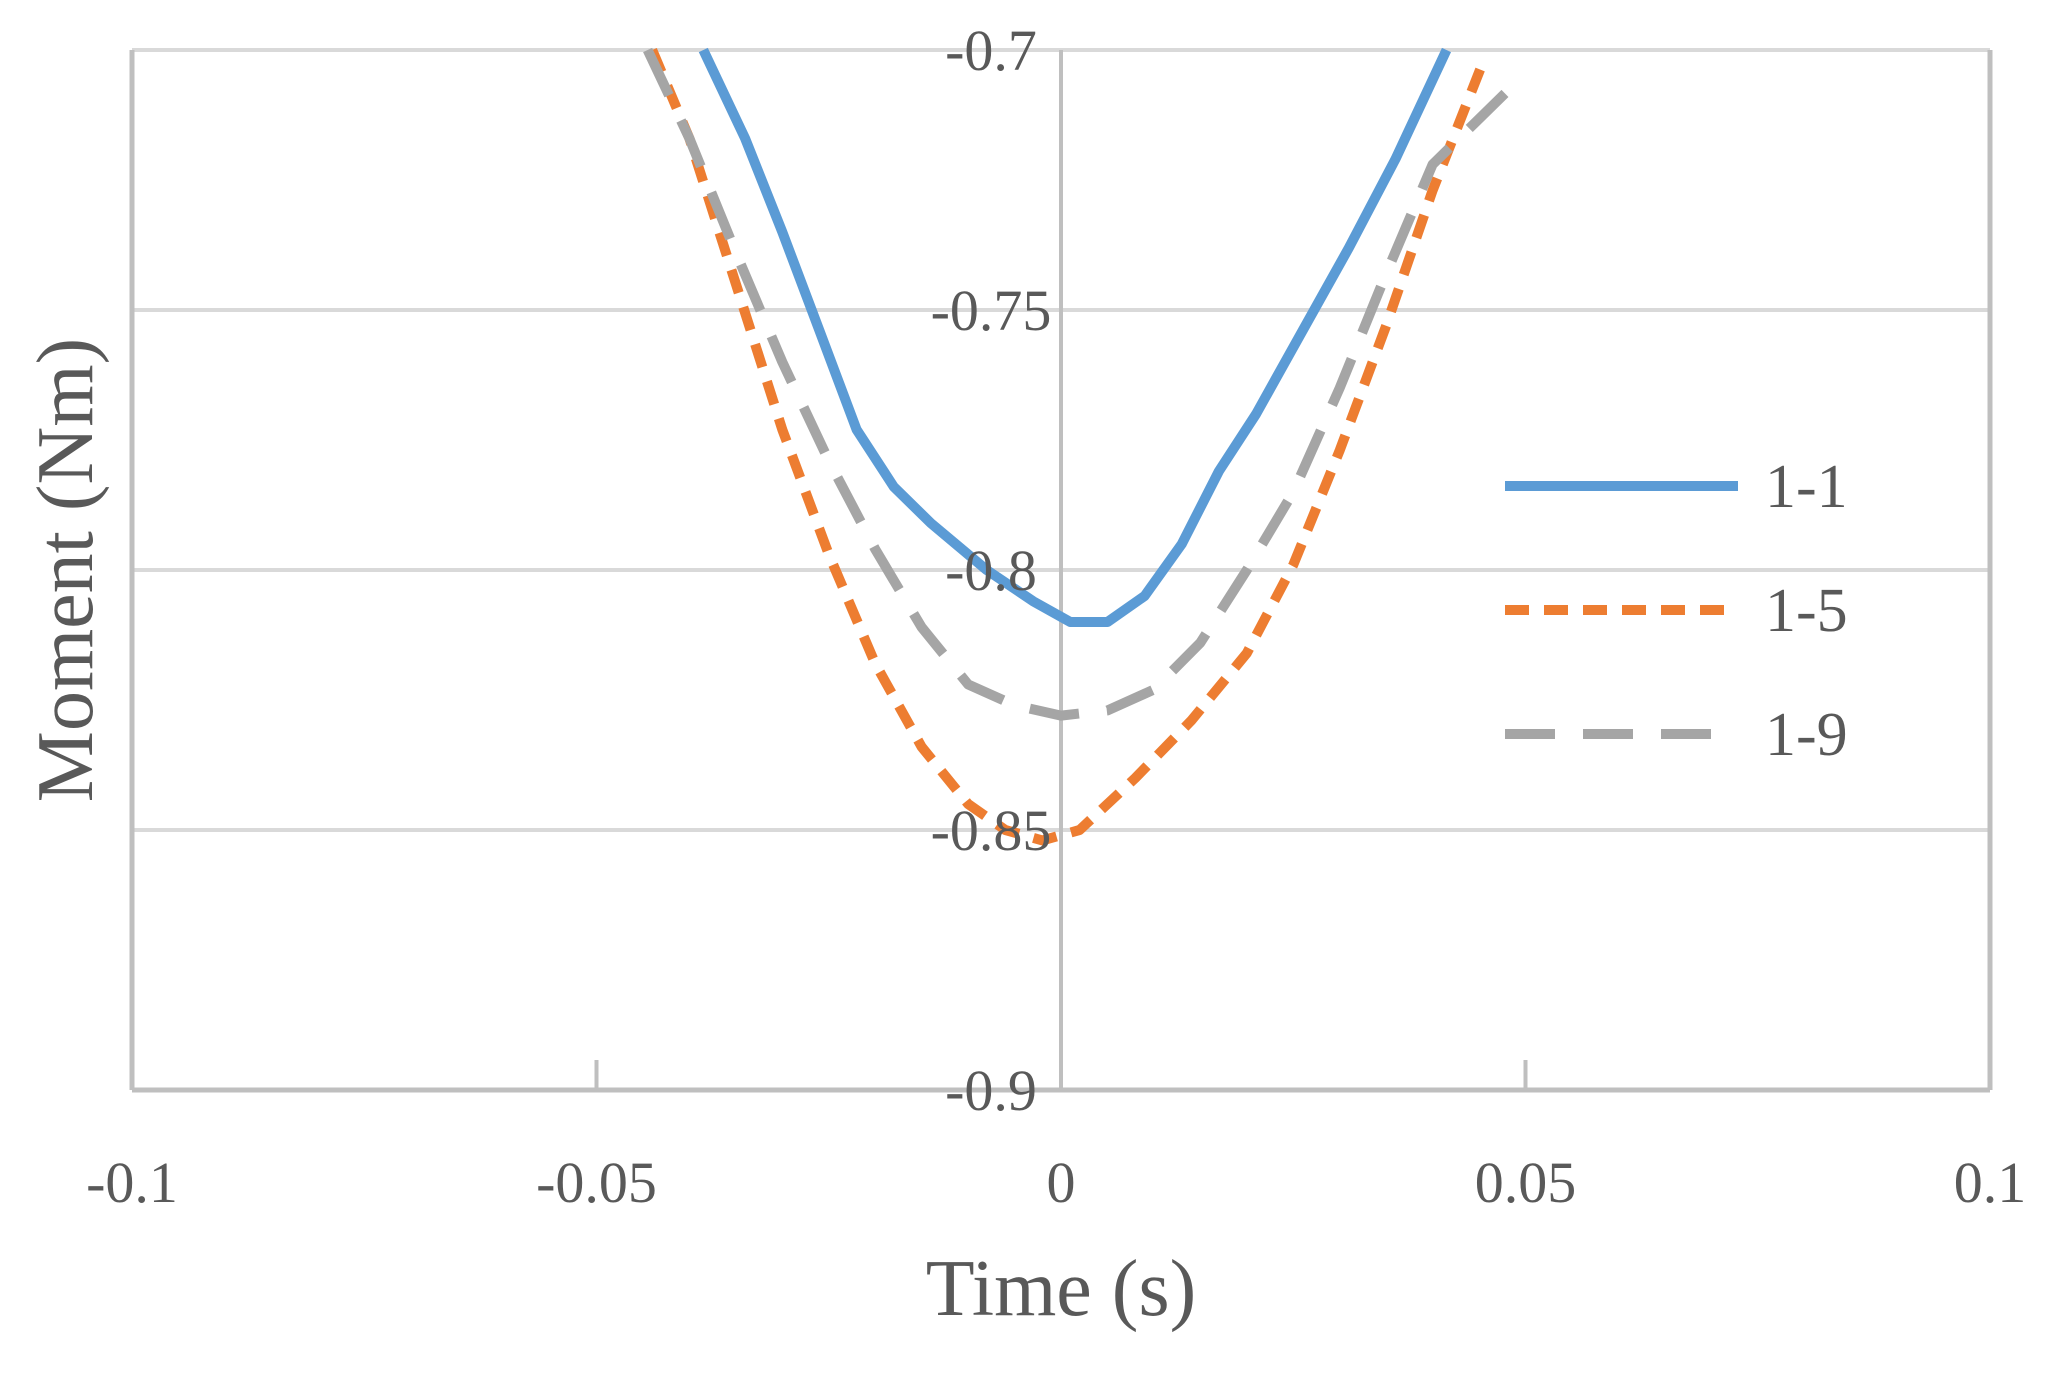 This screenshot has width=2047, height=1384. I want to click on legend-label-1-9: 1-9, so click(1806, 735).